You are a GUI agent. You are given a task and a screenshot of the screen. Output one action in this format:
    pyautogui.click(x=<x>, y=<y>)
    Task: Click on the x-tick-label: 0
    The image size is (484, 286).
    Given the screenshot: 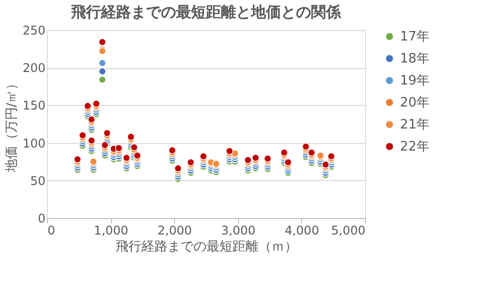 What is the action you would take?
    pyautogui.click(x=52, y=231)
    